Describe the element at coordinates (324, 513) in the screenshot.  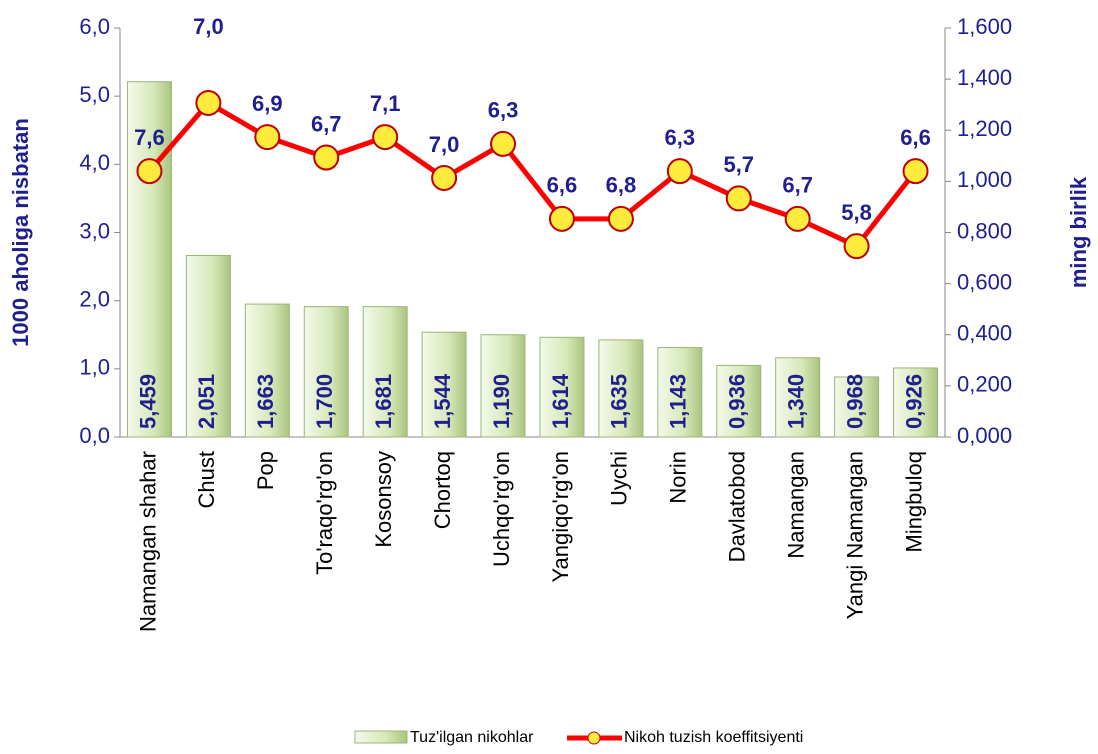
I see `x-tick-label: To'raqo'rg'on` at that location.